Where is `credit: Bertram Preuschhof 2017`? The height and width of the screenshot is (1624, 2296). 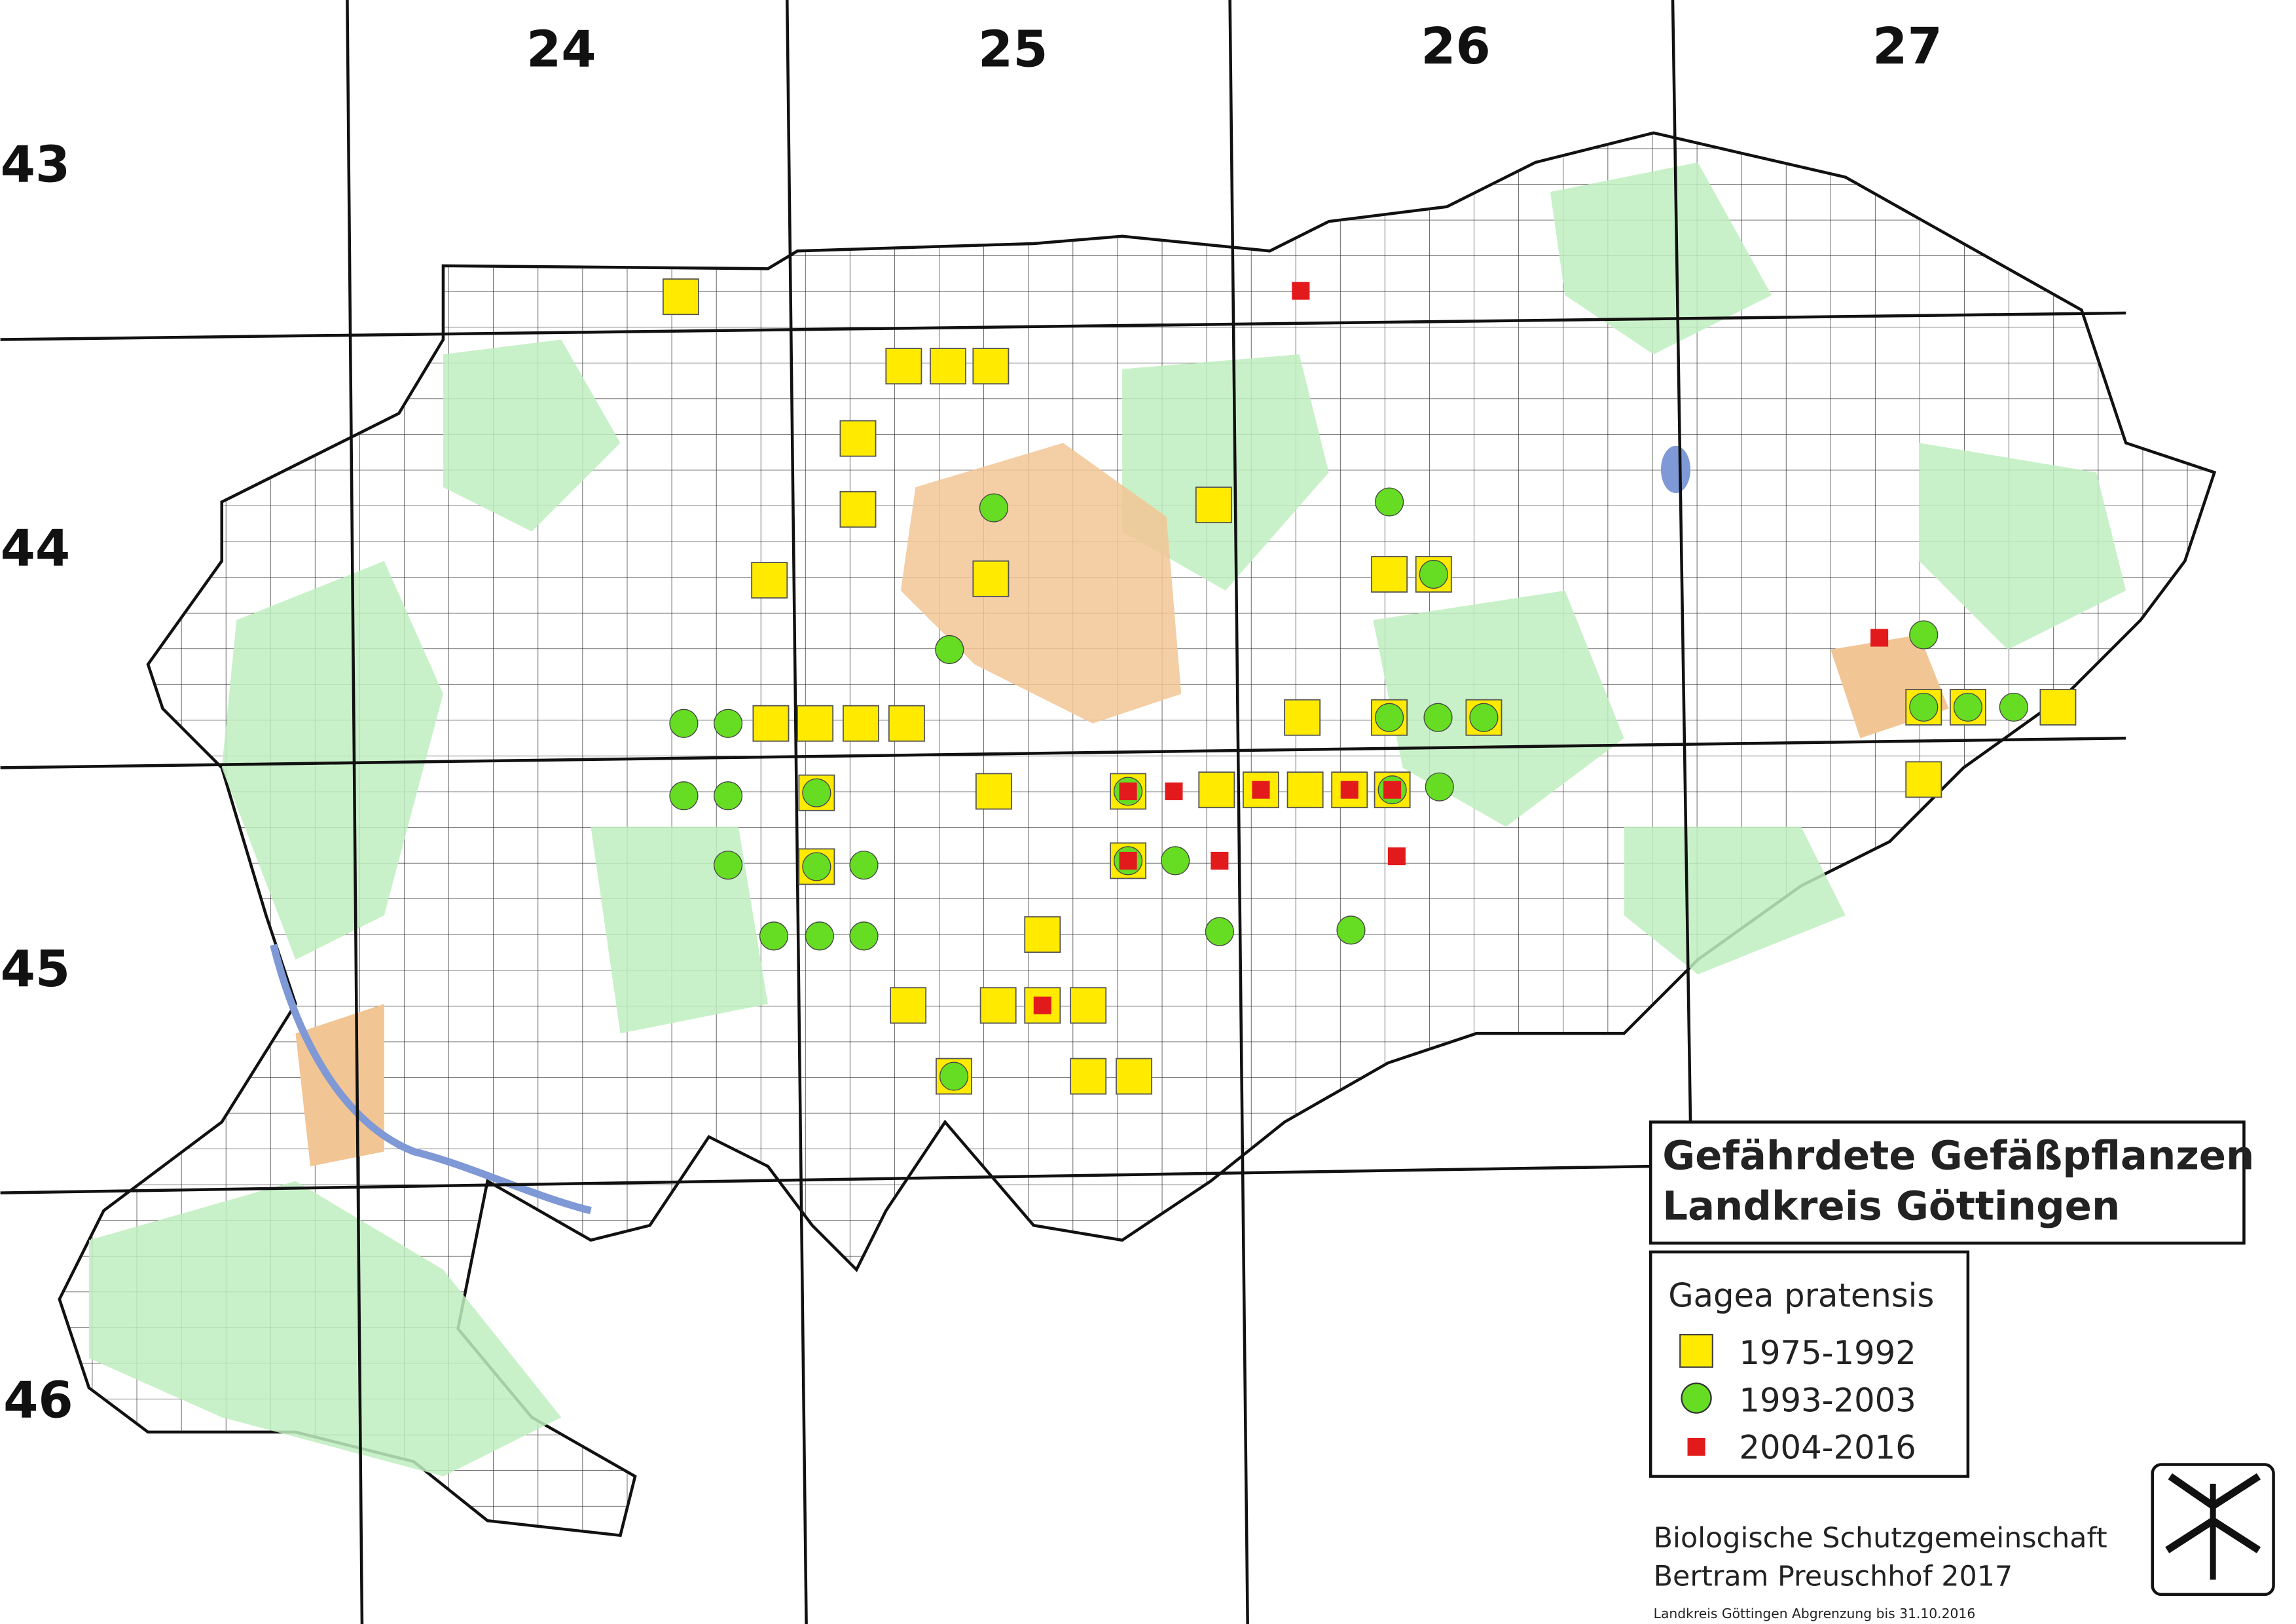 credit: Bertram Preuschhof 2017 is located at coordinates (1833, 1576).